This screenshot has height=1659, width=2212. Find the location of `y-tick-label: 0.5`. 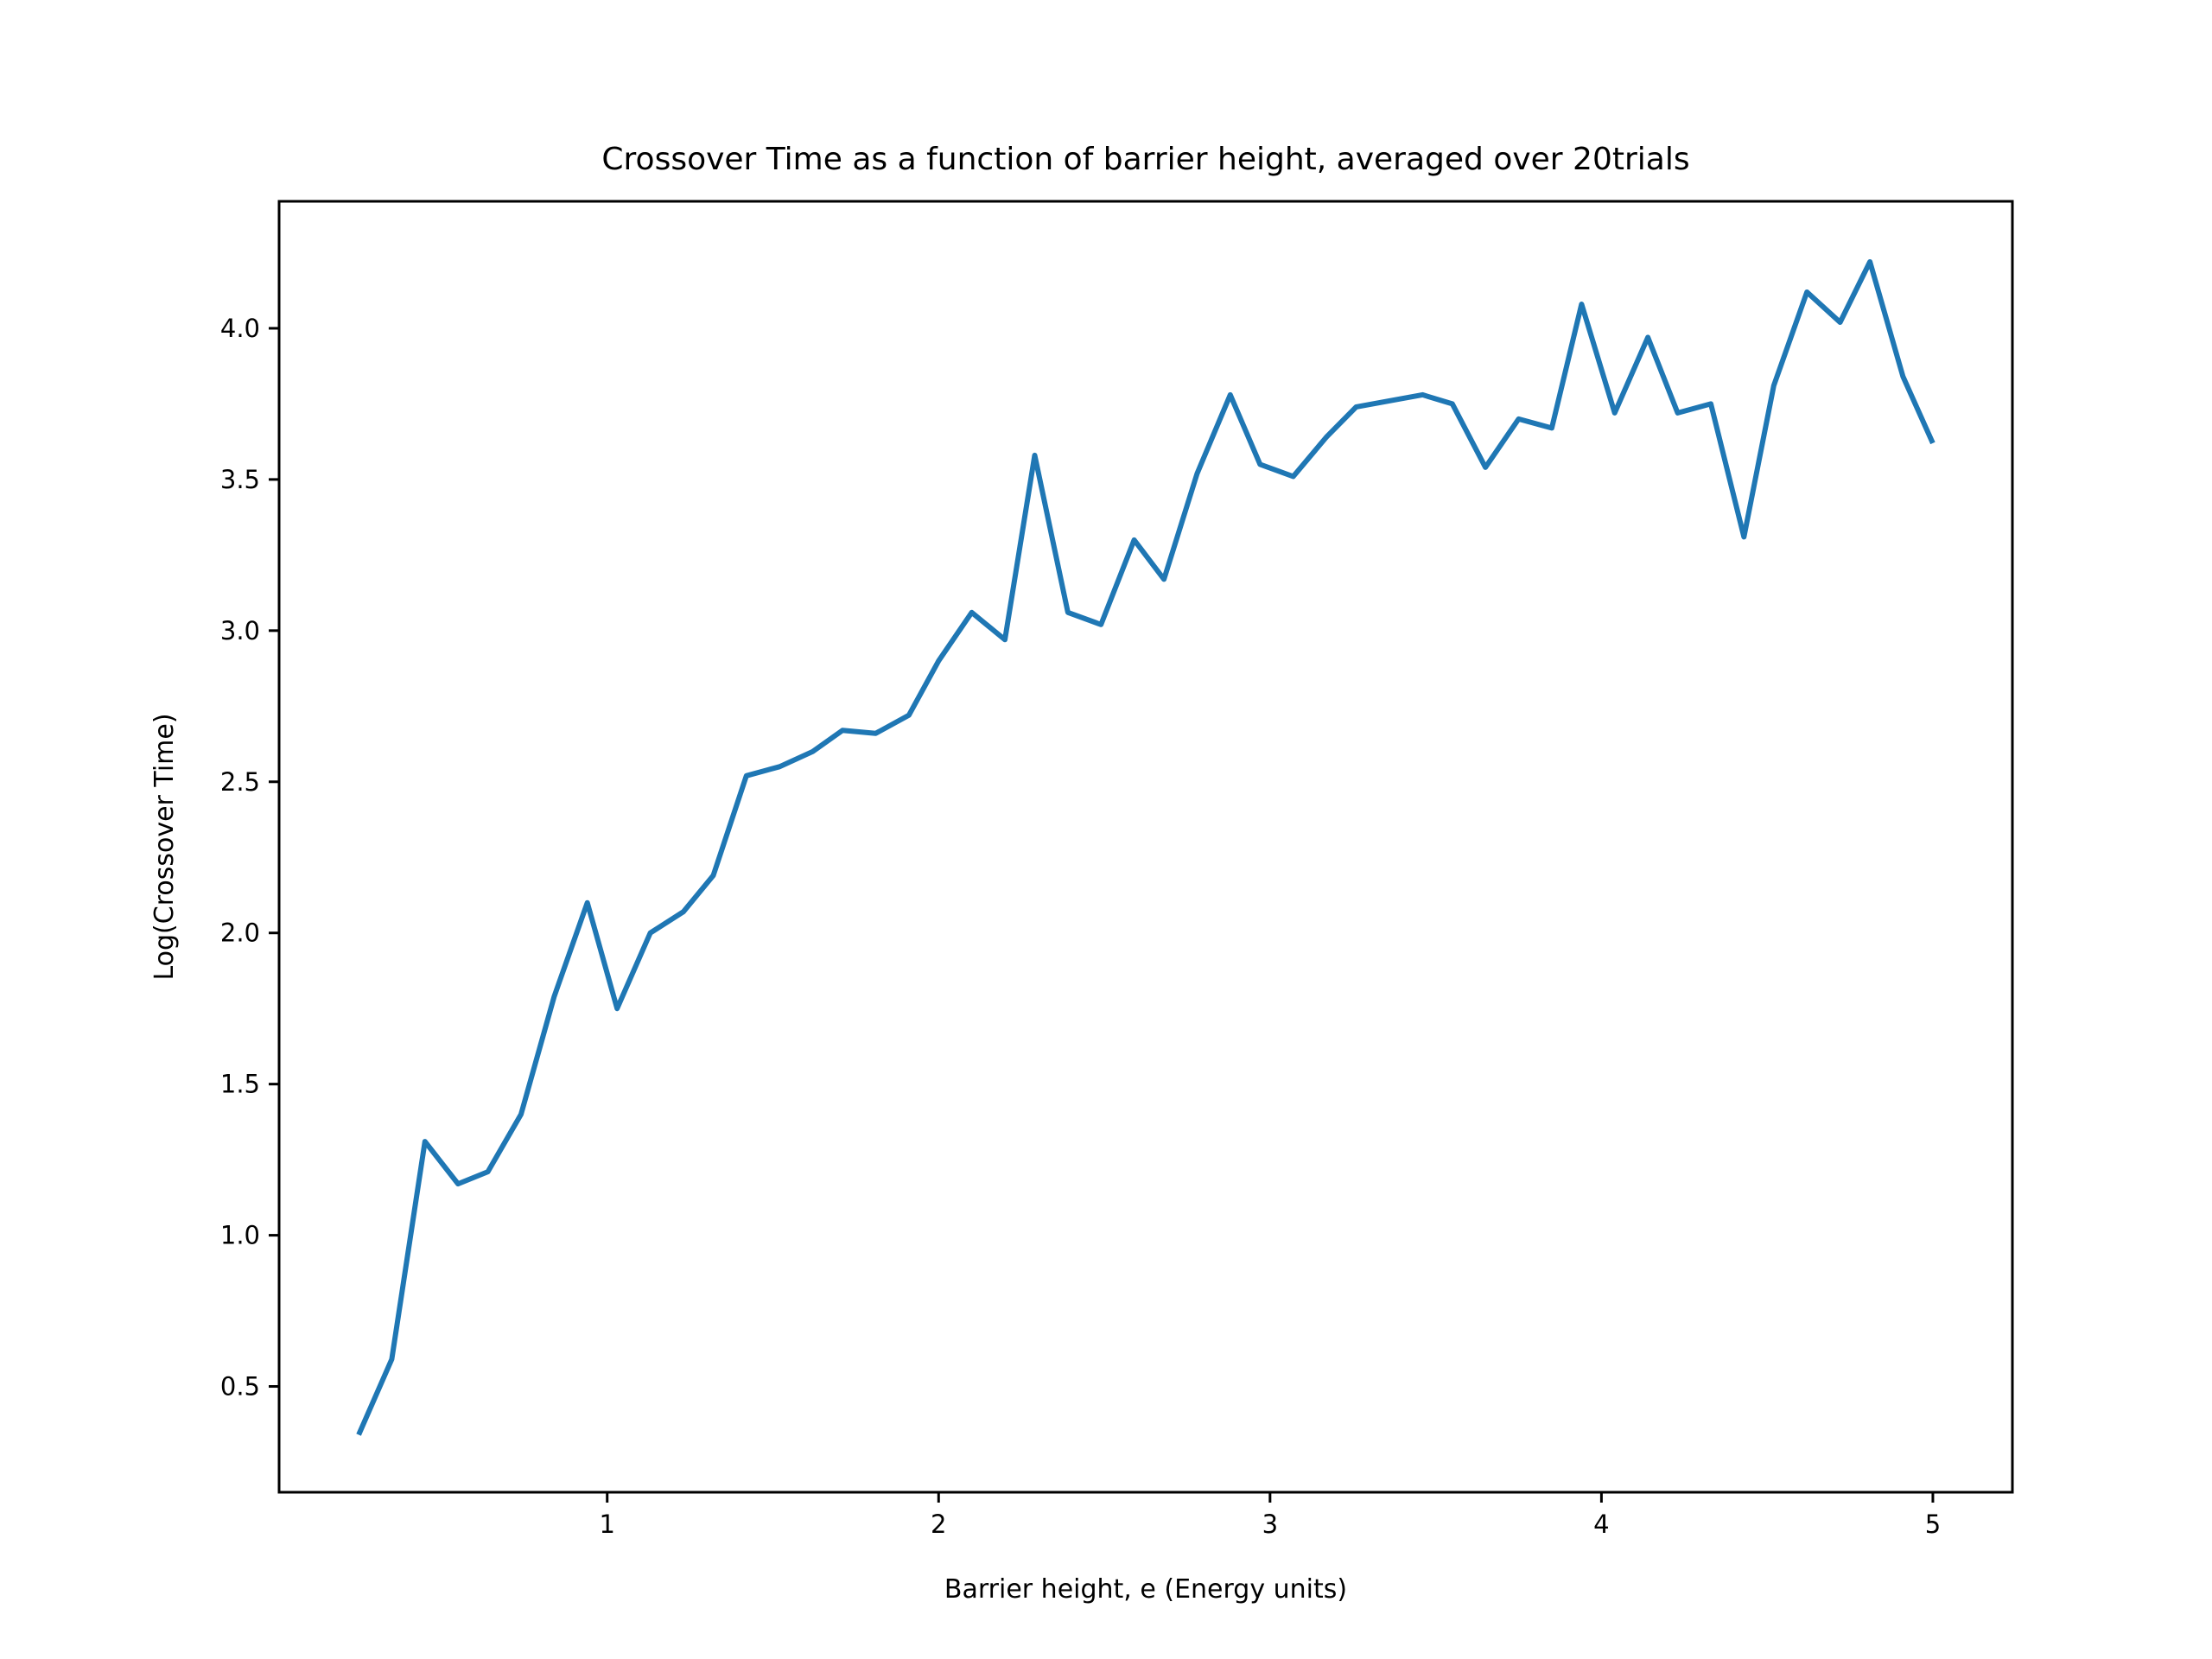

y-tick-label: 0.5 is located at coordinates (240, 1387).